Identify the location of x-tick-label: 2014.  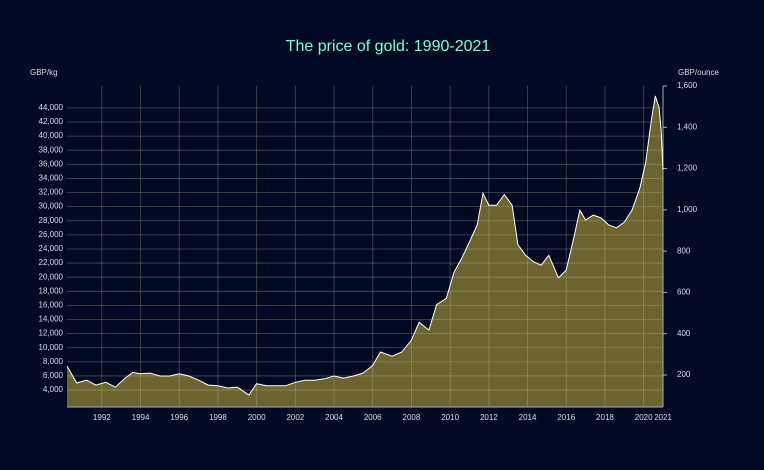
(528, 417).